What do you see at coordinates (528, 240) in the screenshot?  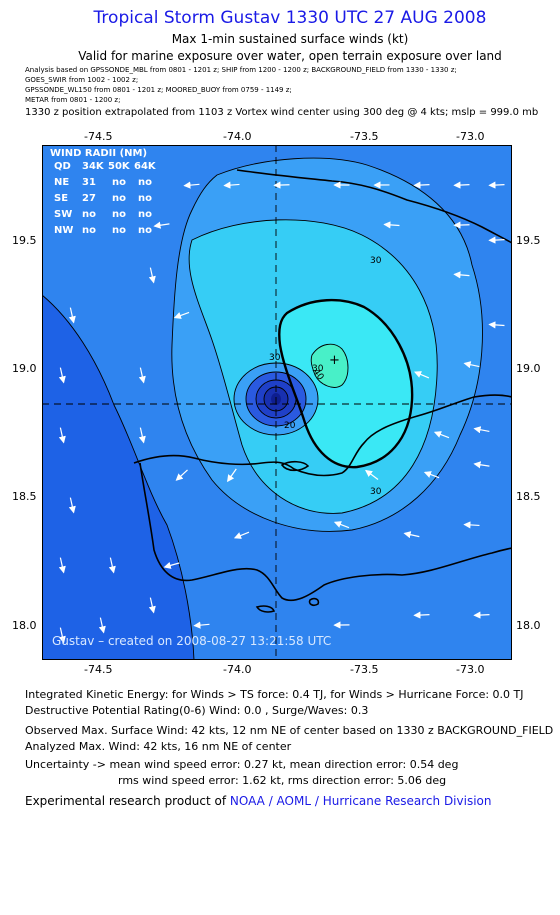 I see `y-tick-right: 19.5` at bounding box center [528, 240].